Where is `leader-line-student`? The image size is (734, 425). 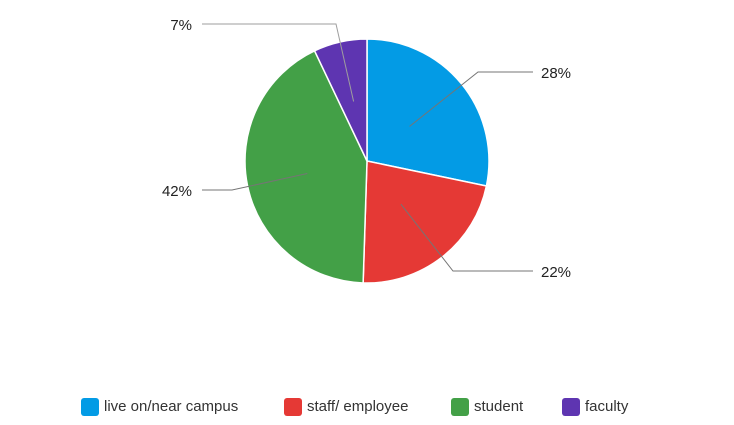
leader-line-student is located at coordinates (255, 182).